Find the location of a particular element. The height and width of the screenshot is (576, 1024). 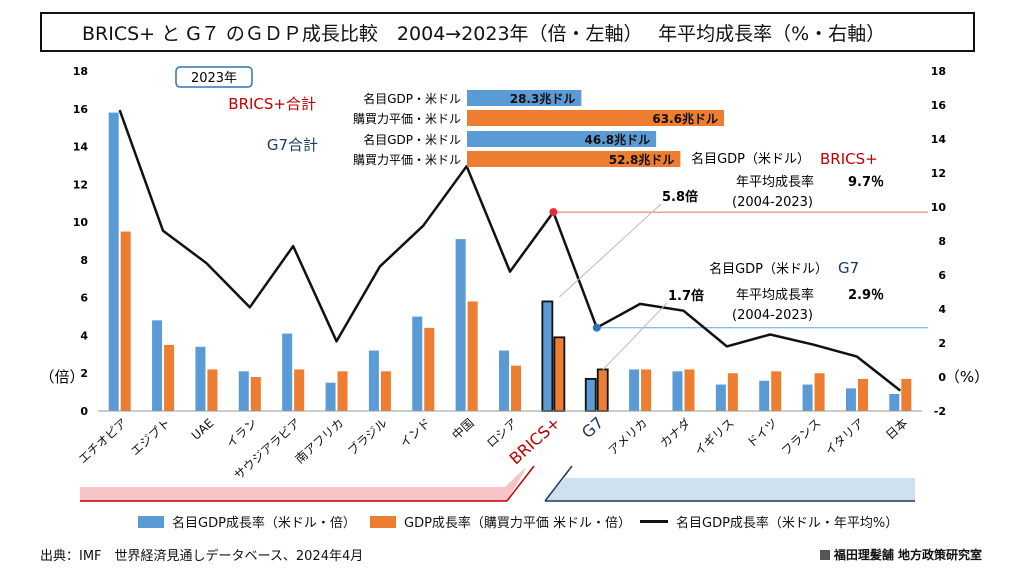

inset-bar-value: 52.8兆ドル is located at coordinates (642, 159).